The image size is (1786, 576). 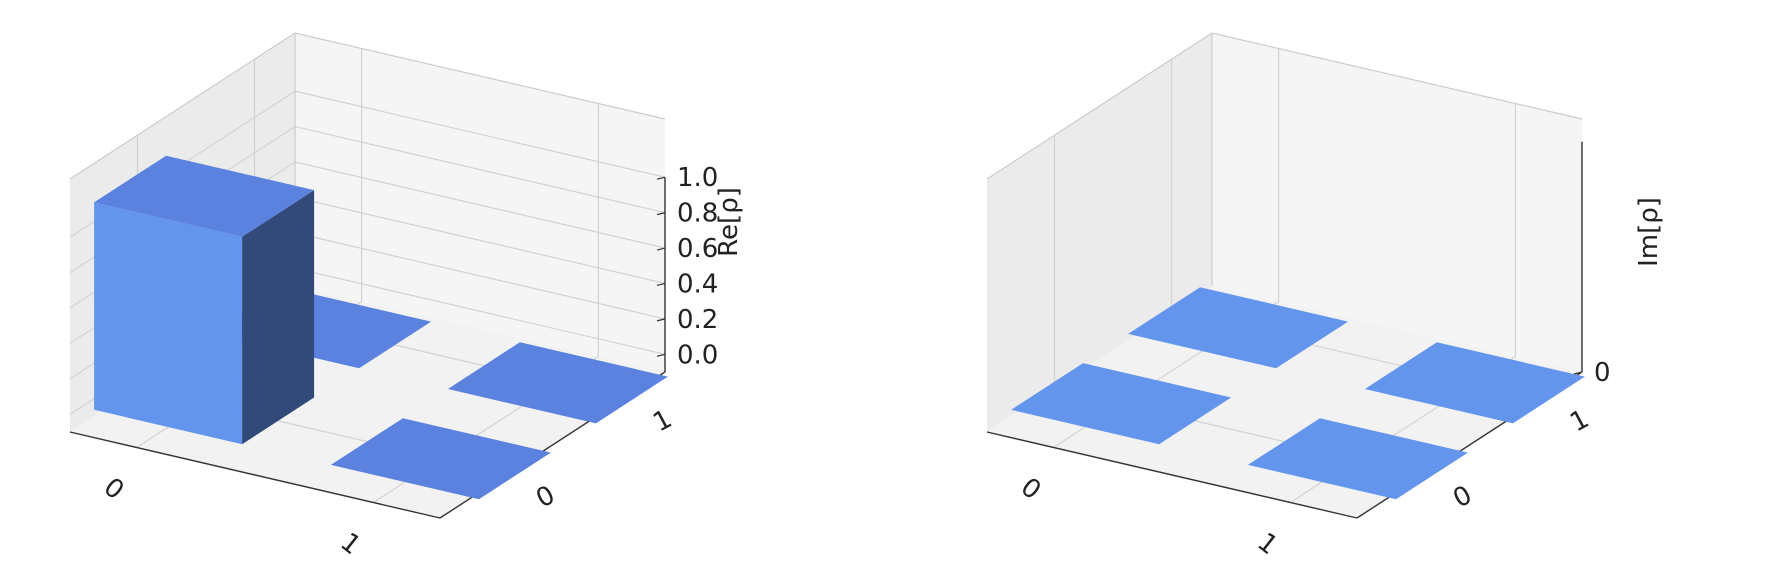 I want to click on z-tick-label: 0.2, so click(x=697, y=320).